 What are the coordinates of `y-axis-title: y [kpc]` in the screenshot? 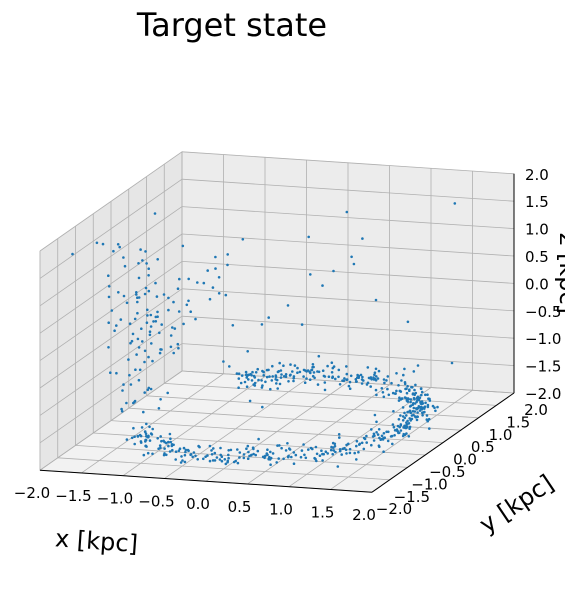 It's located at (516, 504).